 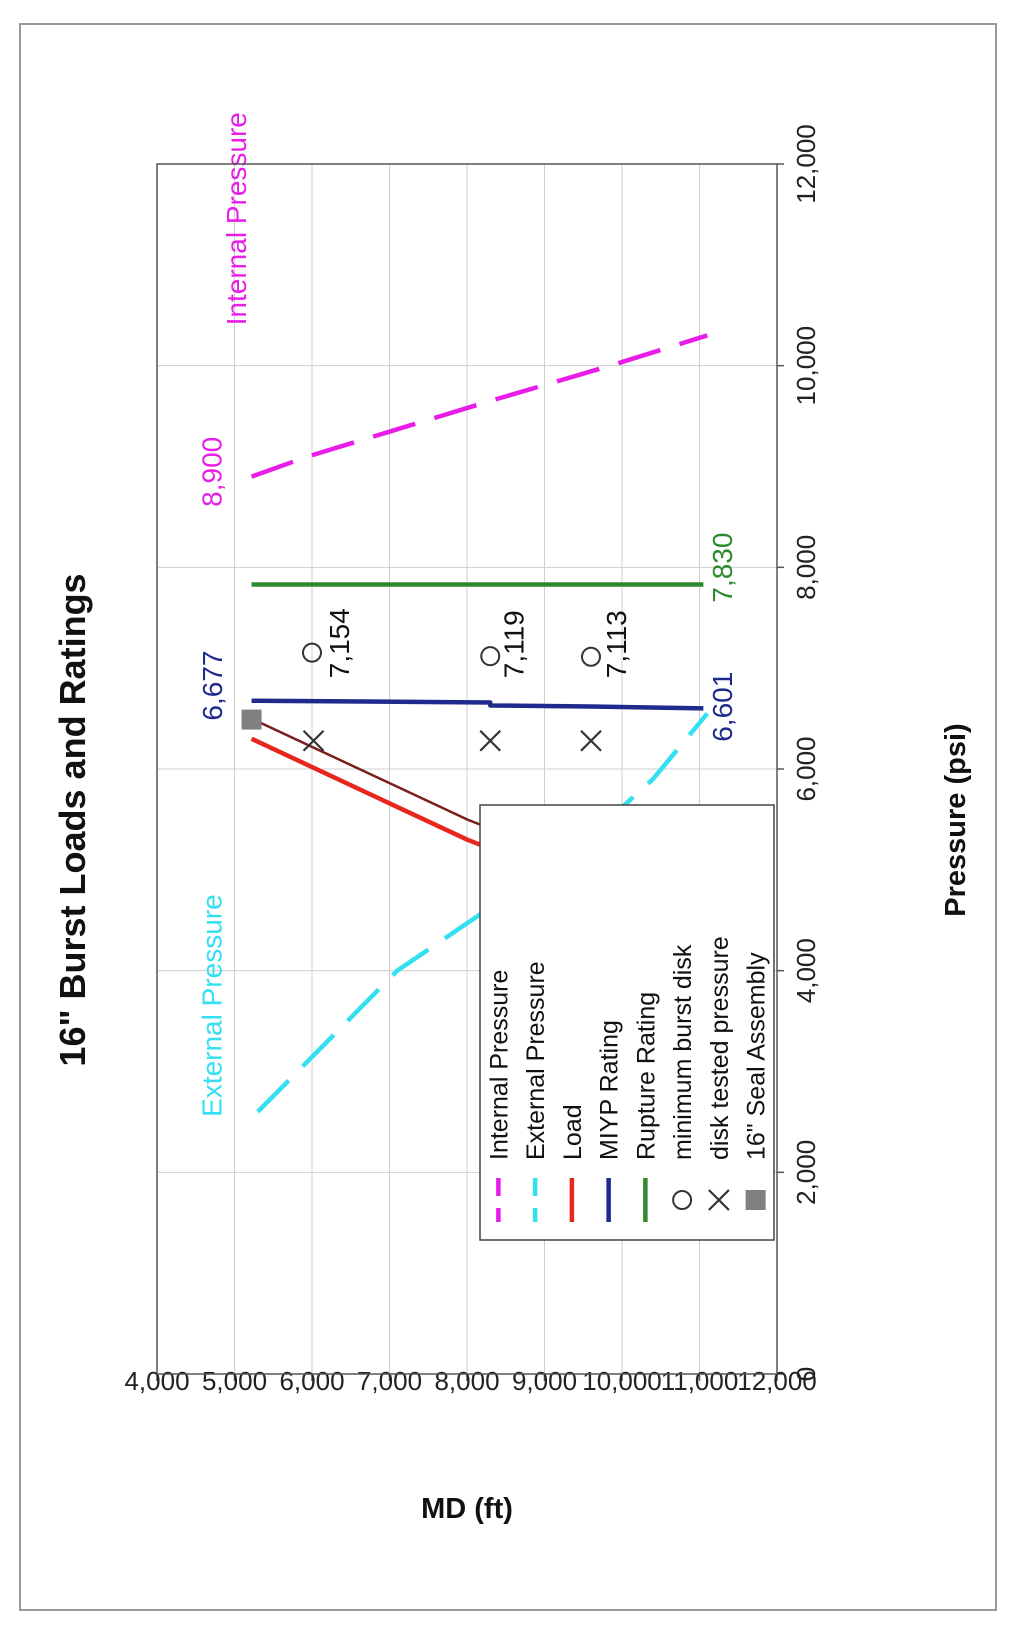 What do you see at coordinates (573, 1132) in the screenshot?
I see `legend-label: Load` at bounding box center [573, 1132].